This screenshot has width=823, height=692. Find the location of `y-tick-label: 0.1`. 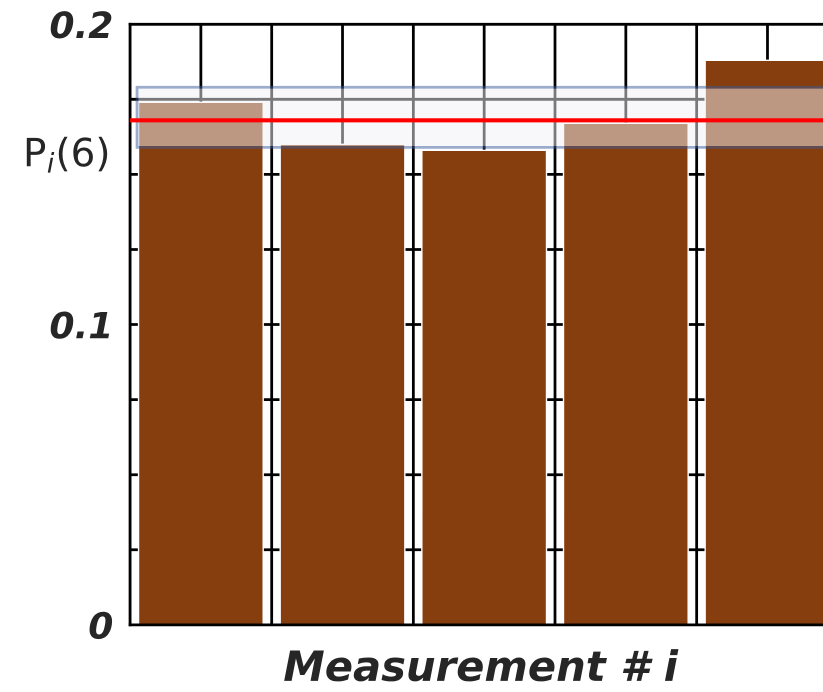

y-tick-label: 0.1 is located at coordinates (80, 325).